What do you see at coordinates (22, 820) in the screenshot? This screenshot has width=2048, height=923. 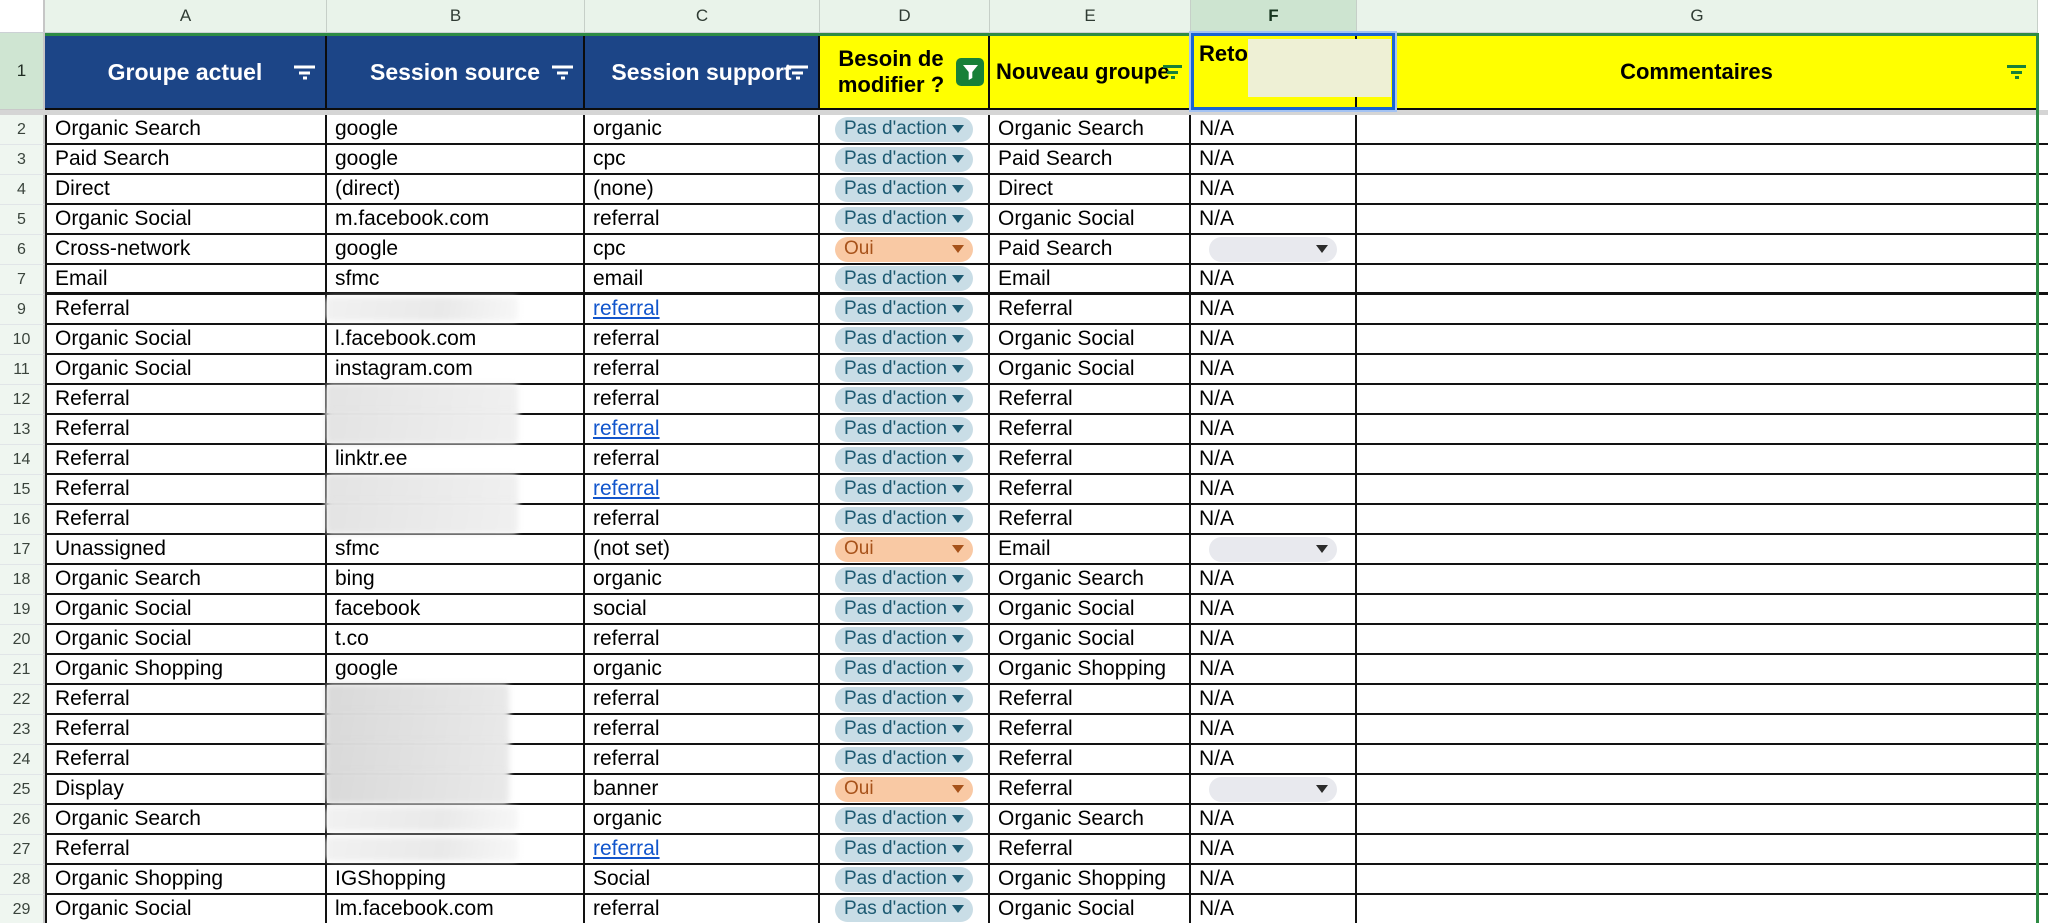 I see `row-header: 26` at bounding box center [22, 820].